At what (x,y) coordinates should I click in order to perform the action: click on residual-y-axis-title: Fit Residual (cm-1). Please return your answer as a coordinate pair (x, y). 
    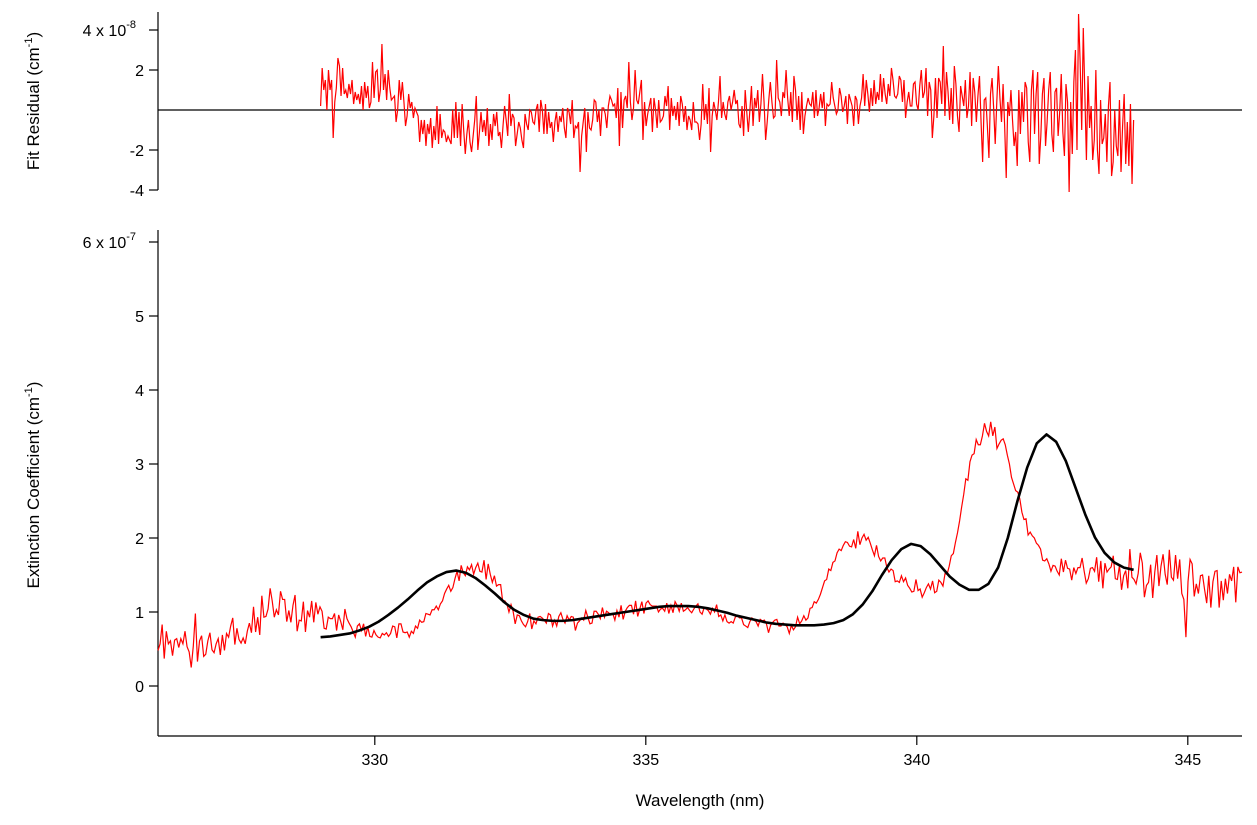
    Looking at the image, I should click on (33, 101).